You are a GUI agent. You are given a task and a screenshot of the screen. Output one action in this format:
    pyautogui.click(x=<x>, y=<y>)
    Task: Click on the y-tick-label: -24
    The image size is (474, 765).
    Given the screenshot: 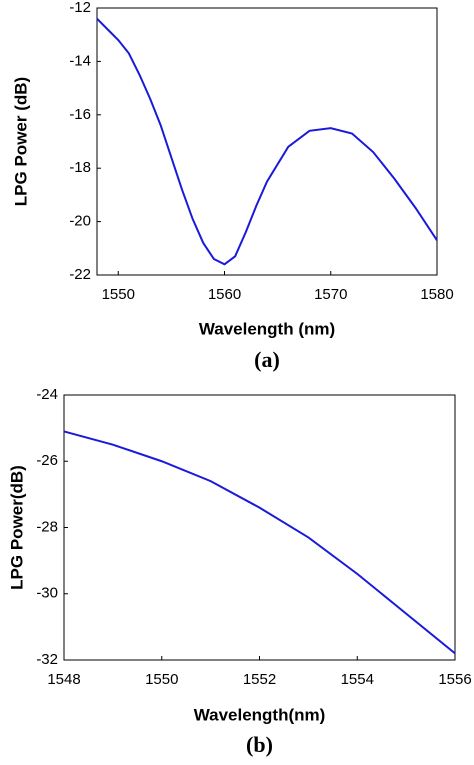 What is the action you would take?
    pyautogui.click(x=47, y=394)
    